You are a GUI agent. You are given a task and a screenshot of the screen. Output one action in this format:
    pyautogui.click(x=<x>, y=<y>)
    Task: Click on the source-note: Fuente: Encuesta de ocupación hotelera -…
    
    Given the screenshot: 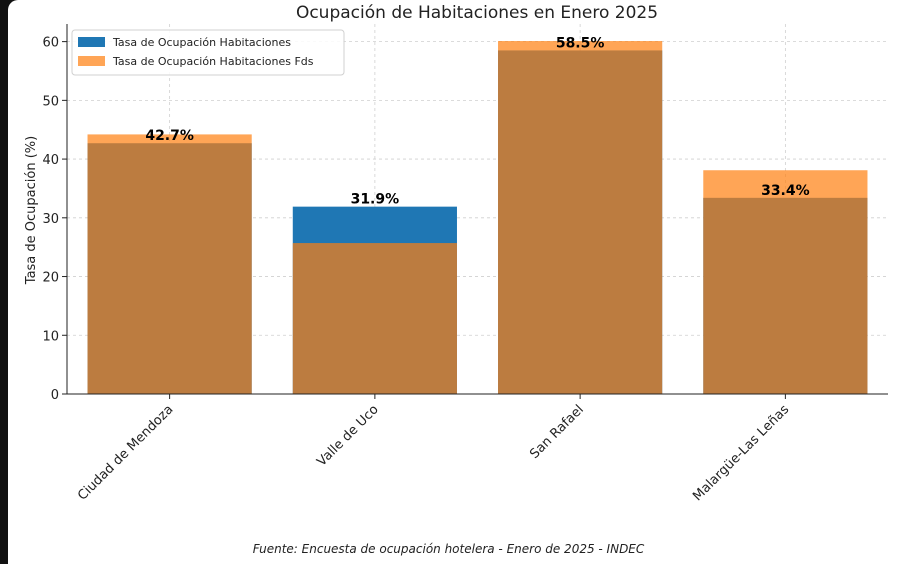 What is the action you would take?
    pyautogui.click(x=448, y=549)
    